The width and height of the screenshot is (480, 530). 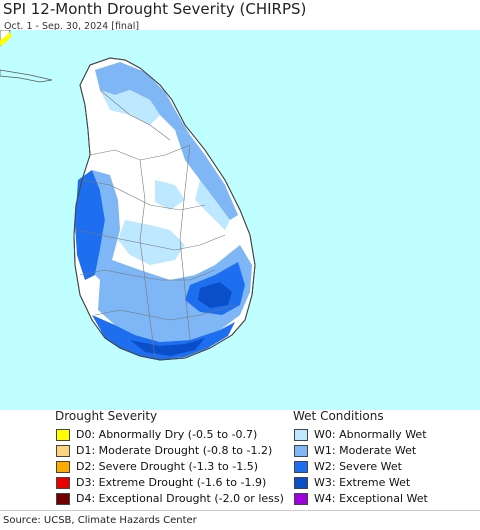 What do you see at coordinates (155, 9) in the screenshot?
I see `map-title: SPI 12-Month Drought Severity (CHIRPS)` at bounding box center [155, 9].